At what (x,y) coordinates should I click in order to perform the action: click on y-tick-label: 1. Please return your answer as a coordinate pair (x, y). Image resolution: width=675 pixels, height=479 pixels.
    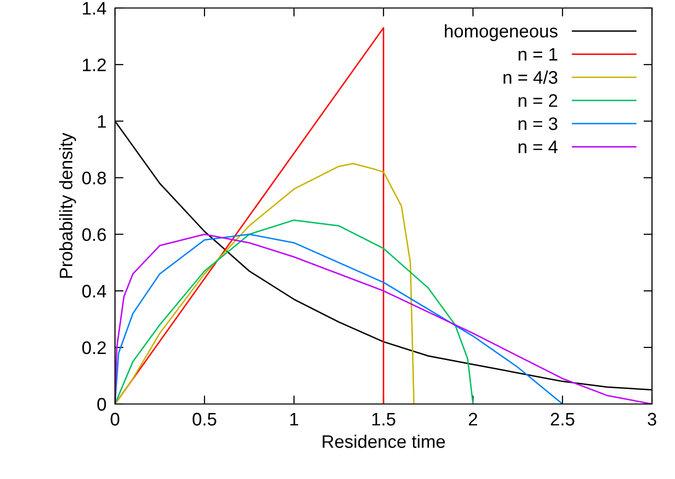
    Looking at the image, I should click on (102, 121).